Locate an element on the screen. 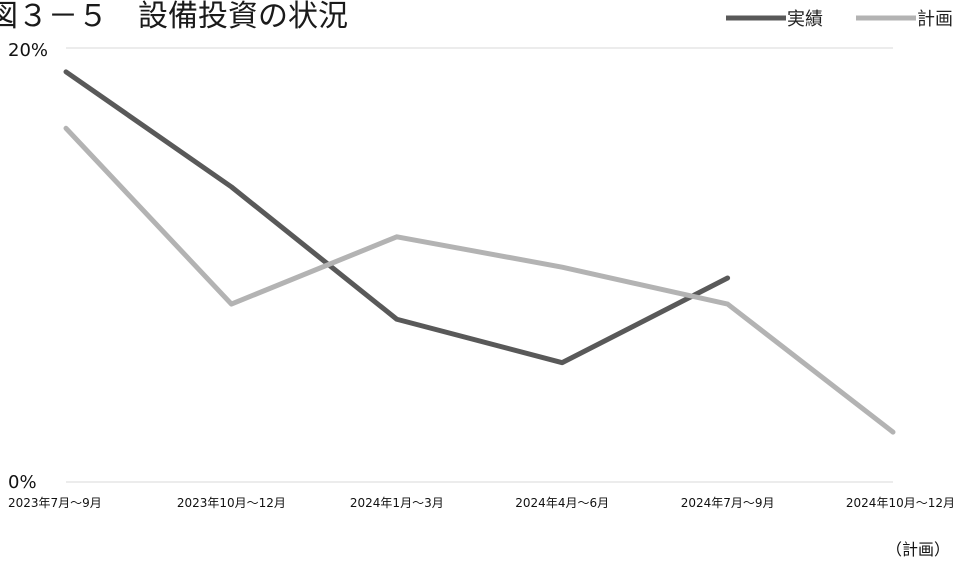 The width and height of the screenshot is (961, 573). x-tick-label-0: 2023年7月～9月 is located at coordinates (55, 503).